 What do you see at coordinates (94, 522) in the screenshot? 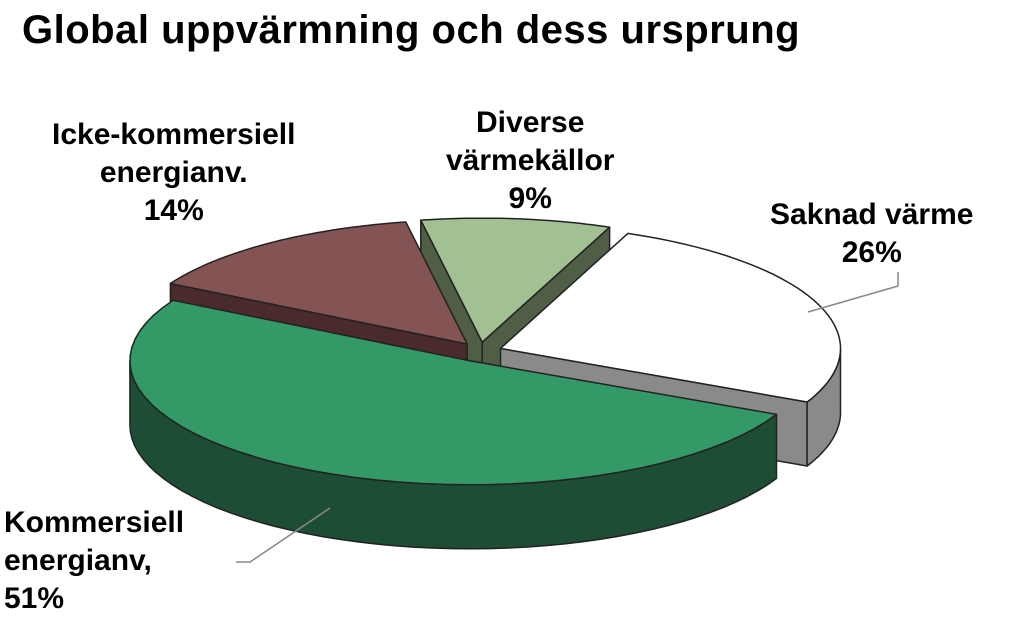
I see `slice-label-line: Kommersiell` at bounding box center [94, 522].